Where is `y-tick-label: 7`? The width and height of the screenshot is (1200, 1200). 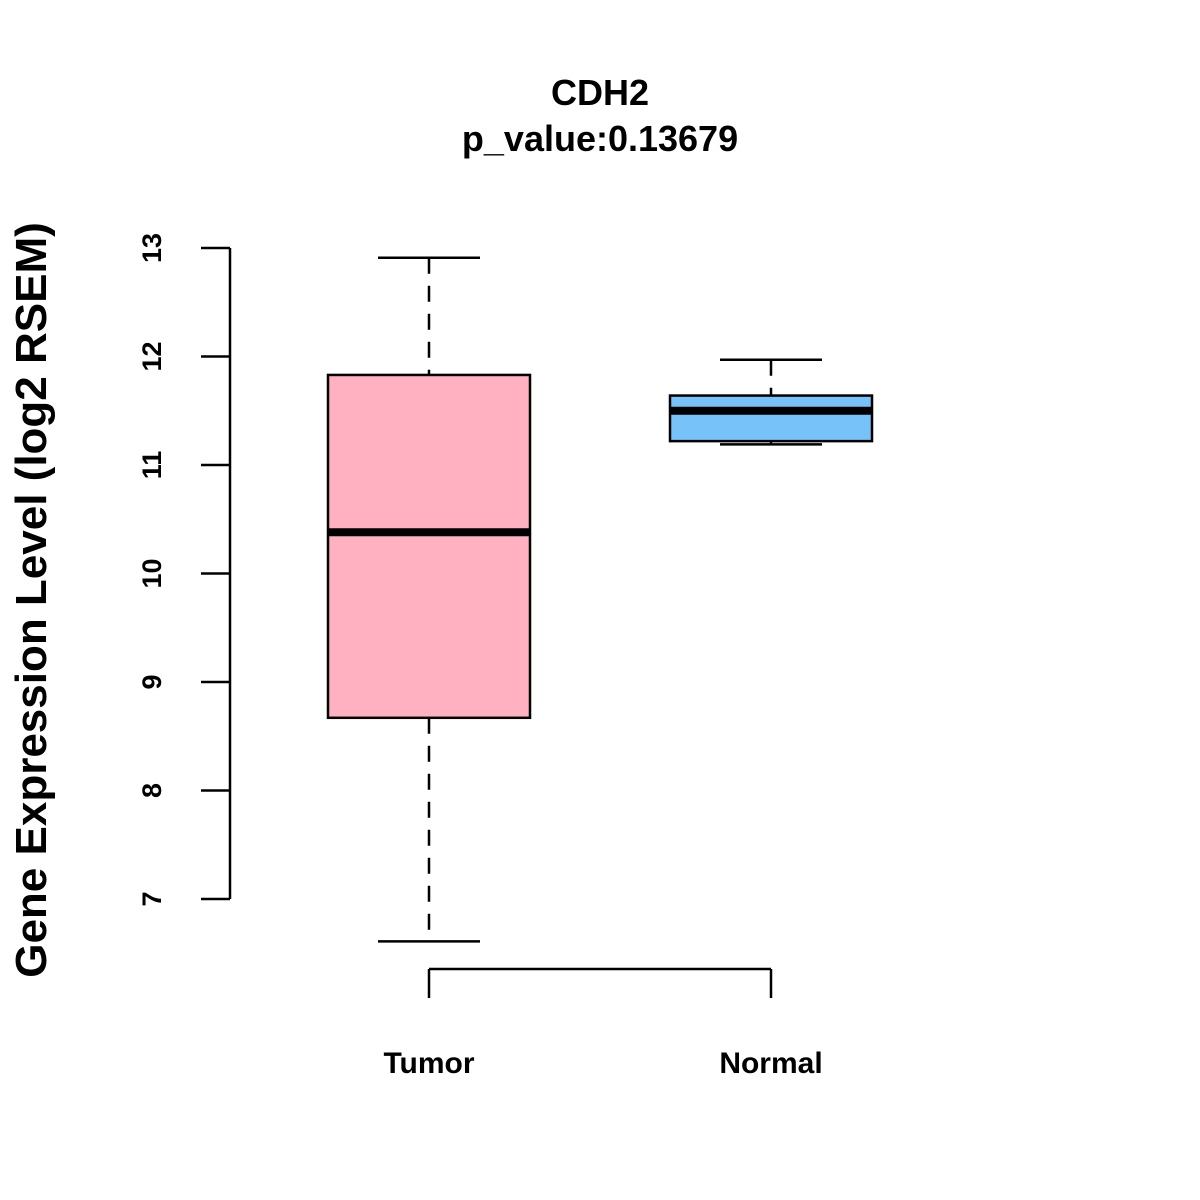
y-tick-label: 7 is located at coordinates (152, 898).